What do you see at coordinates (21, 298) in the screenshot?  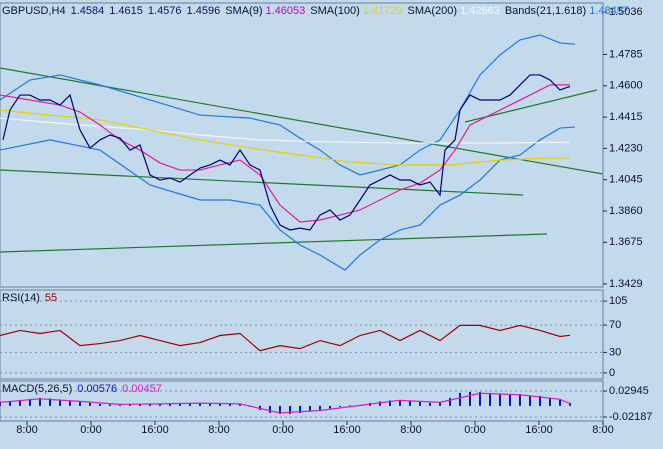 I see `header-title: RSI(14)` at bounding box center [21, 298].